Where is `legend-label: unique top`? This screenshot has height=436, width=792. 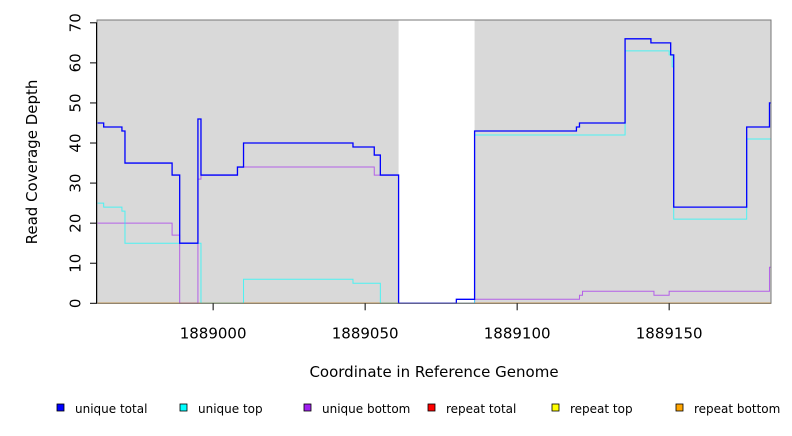 legend-label: unique top is located at coordinates (230, 409).